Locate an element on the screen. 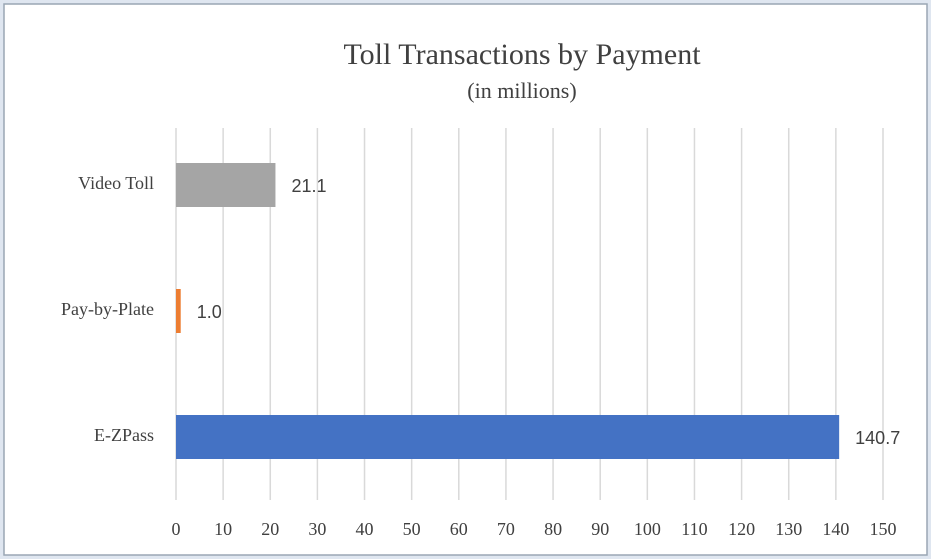 Image resolution: width=931 pixels, height=559 pixels. x-tick-label: 50 is located at coordinates (412, 529).